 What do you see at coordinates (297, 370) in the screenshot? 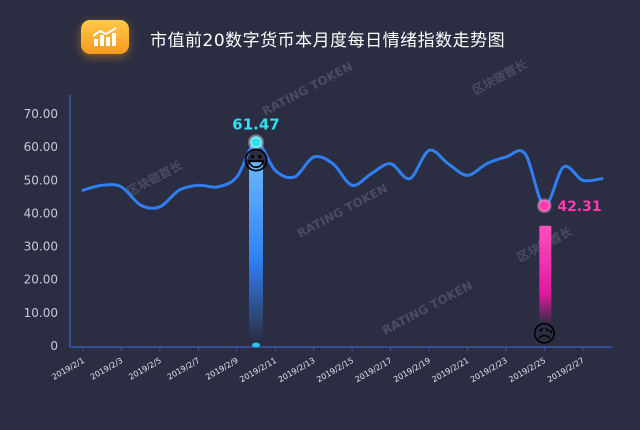
I see `x-tick-label: 2019/2/13` at bounding box center [297, 370].